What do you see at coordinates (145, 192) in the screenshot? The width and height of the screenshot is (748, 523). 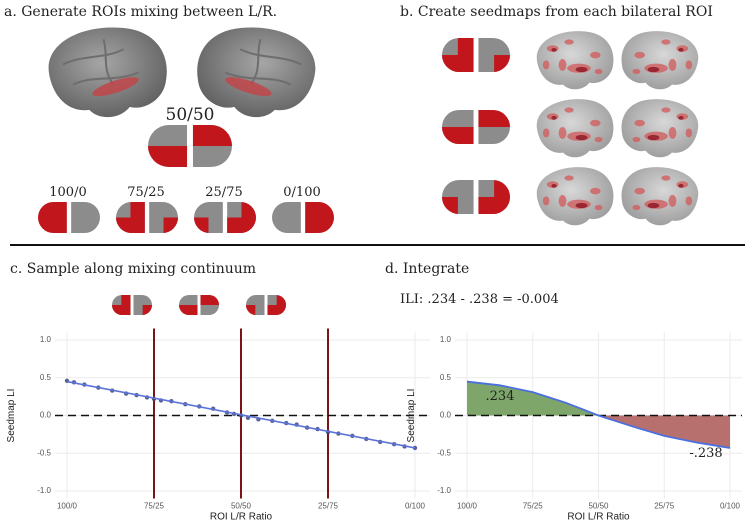 I see `ratio-label: 75/25` at bounding box center [145, 192].